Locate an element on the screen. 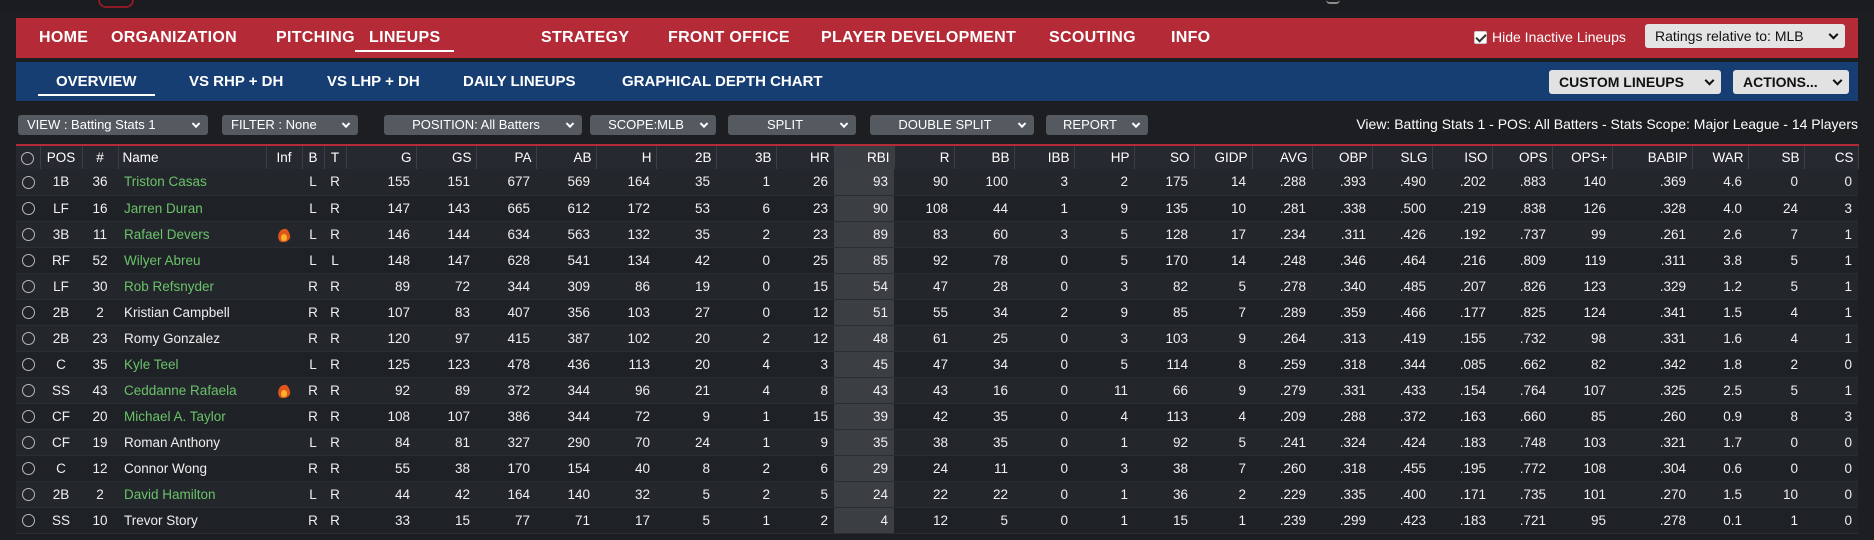 This screenshot has width=1874, height=540. player-name-link: David Hamilton is located at coordinates (170, 494).